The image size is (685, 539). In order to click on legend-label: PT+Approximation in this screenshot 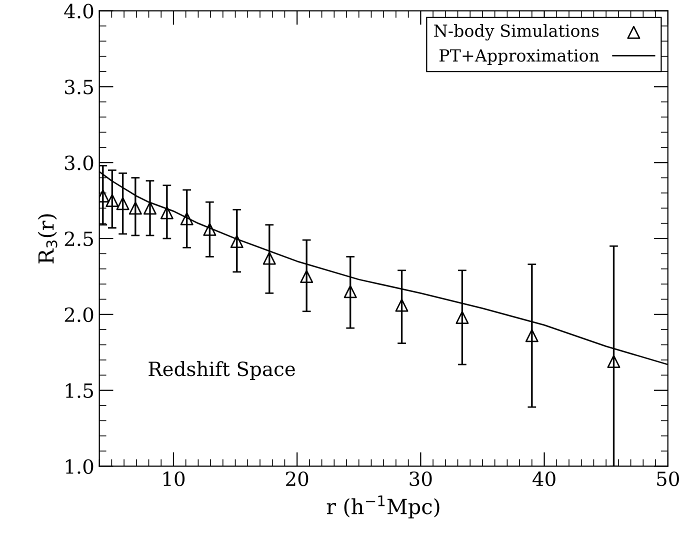, I will do `click(520, 57)`.